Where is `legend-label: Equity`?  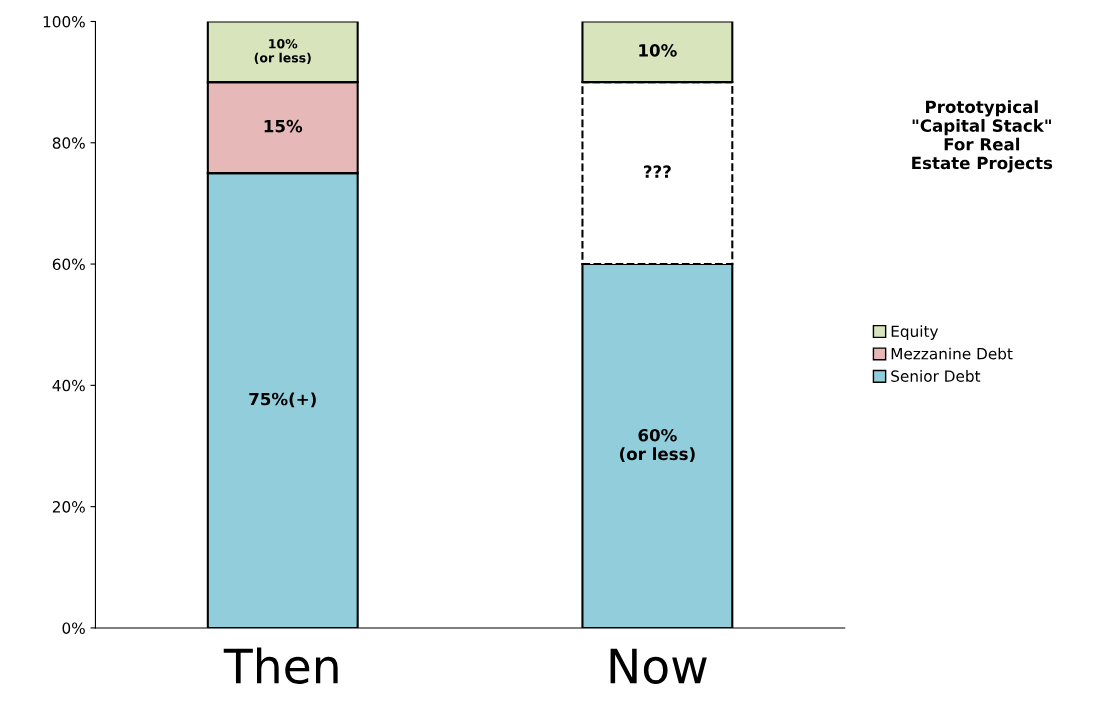
legend-label: Equity is located at coordinates (915, 332).